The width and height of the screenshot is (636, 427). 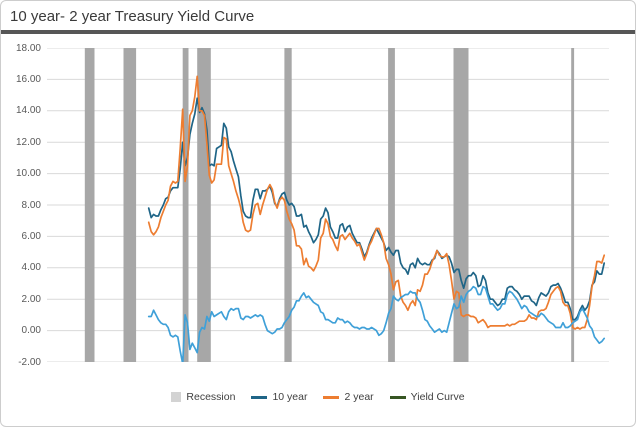 I want to click on y-axis-tick-label: 16.00, so click(x=28, y=79).